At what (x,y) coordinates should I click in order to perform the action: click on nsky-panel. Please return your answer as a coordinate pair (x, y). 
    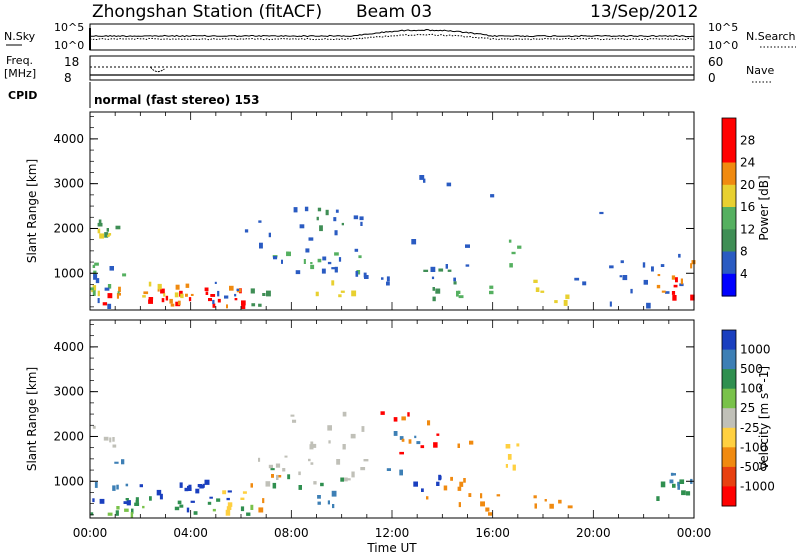
    Looking at the image, I should click on (392, 37).